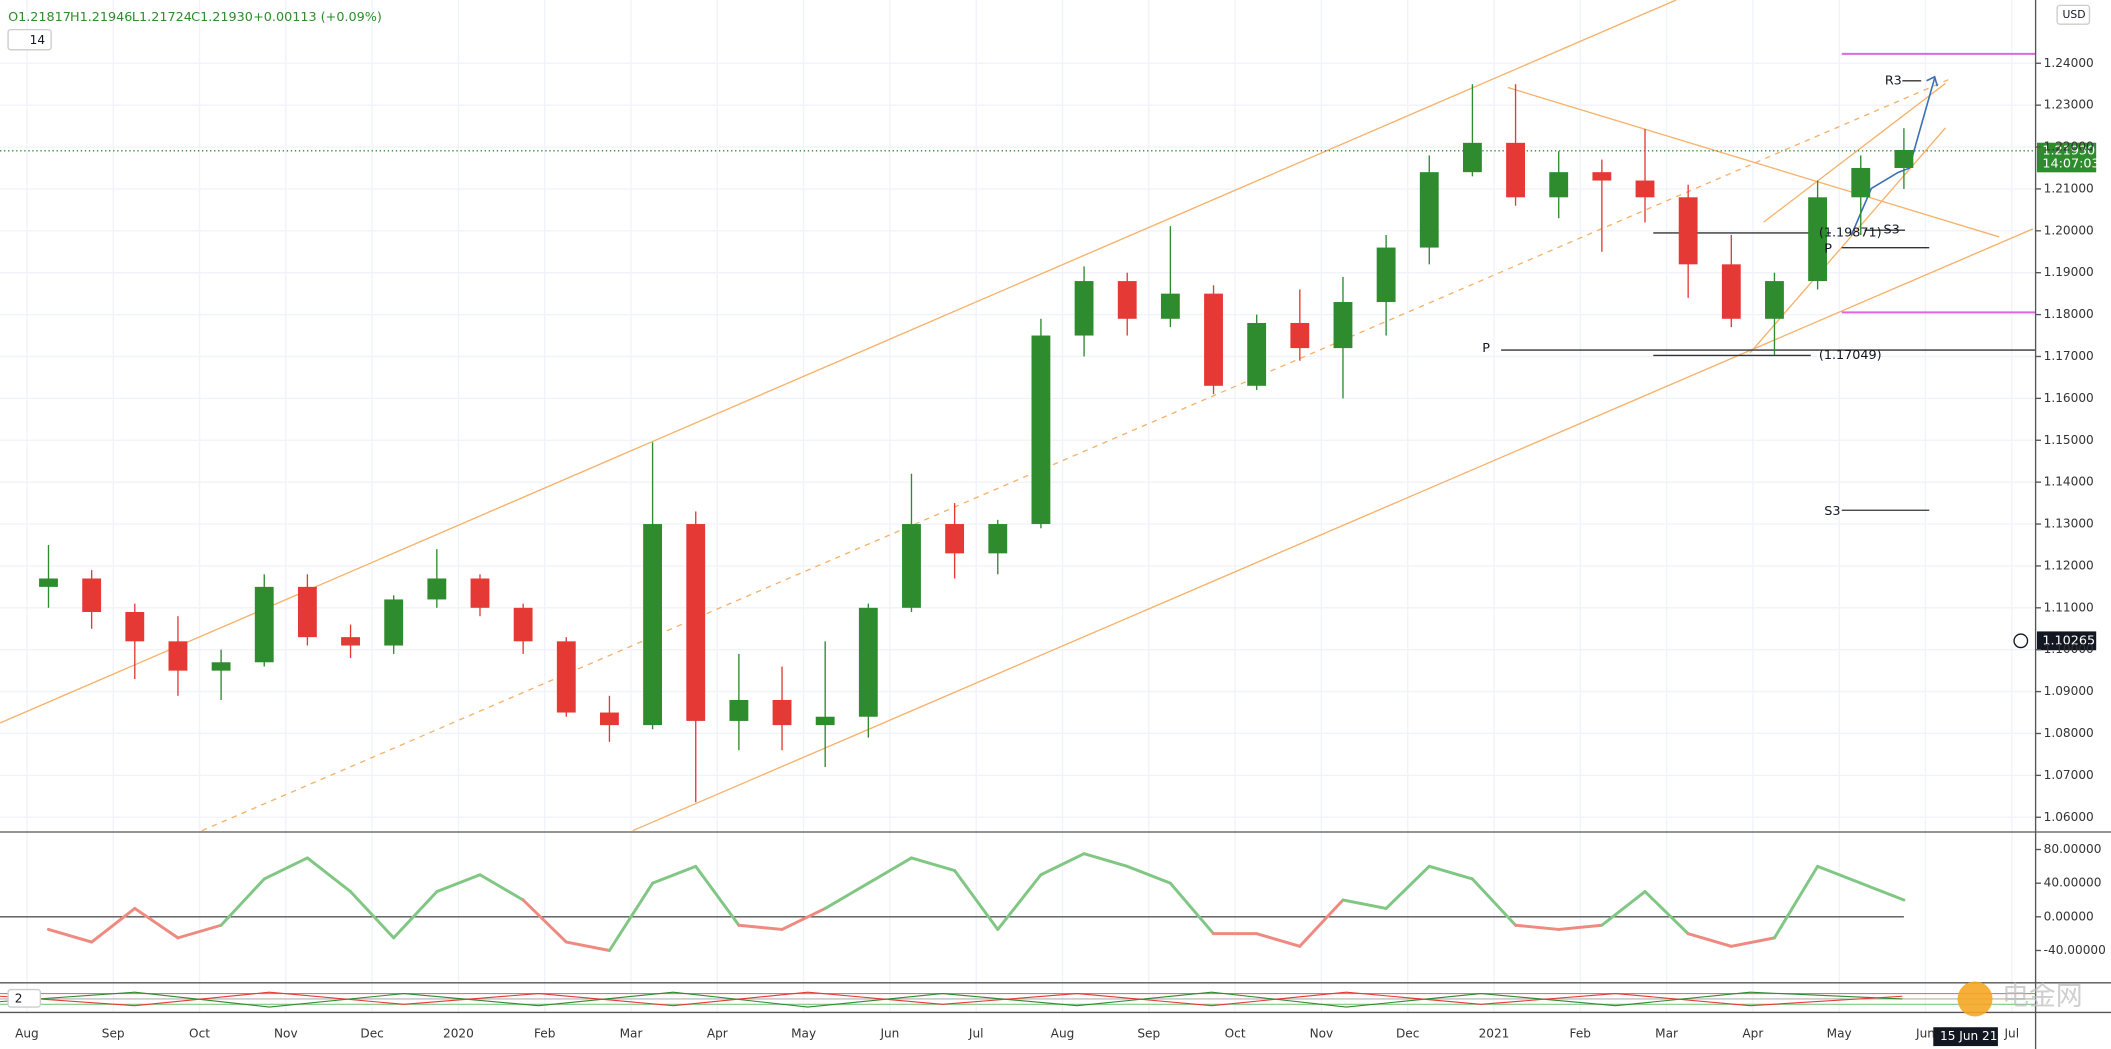 The height and width of the screenshot is (1049, 2111). Describe the element at coordinates (38, 40) in the screenshot. I see `indicator-legend: 14` at that location.